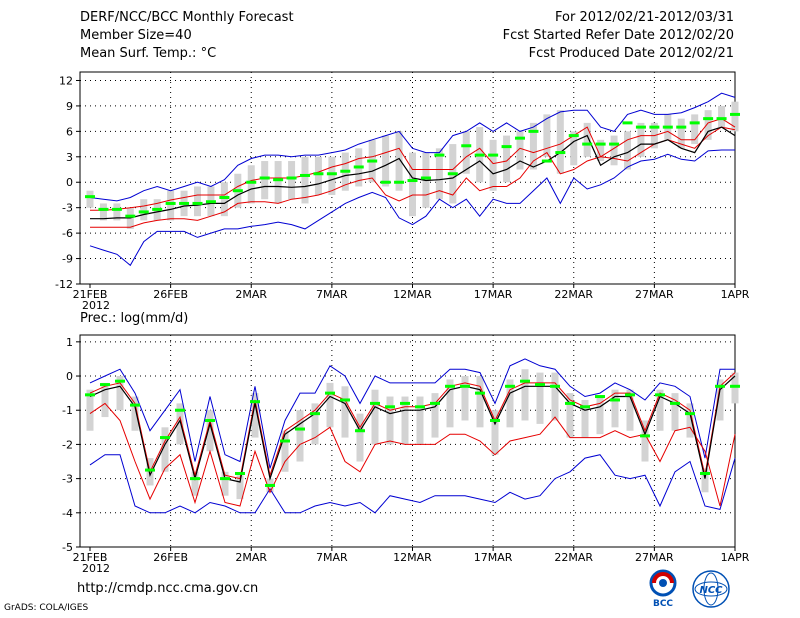 The height and width of the screenshot is (618, 800). Describe the element at coordinates (618, 35) in the screenshot. I see `started-date: Fcst Started Refer Date 2012/02/20` at that location.